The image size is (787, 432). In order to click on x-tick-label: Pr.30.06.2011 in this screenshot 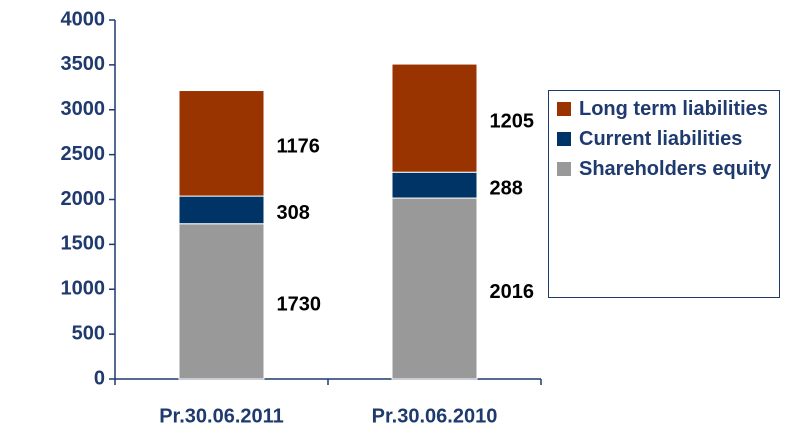, I will do `click(221, 416)`.